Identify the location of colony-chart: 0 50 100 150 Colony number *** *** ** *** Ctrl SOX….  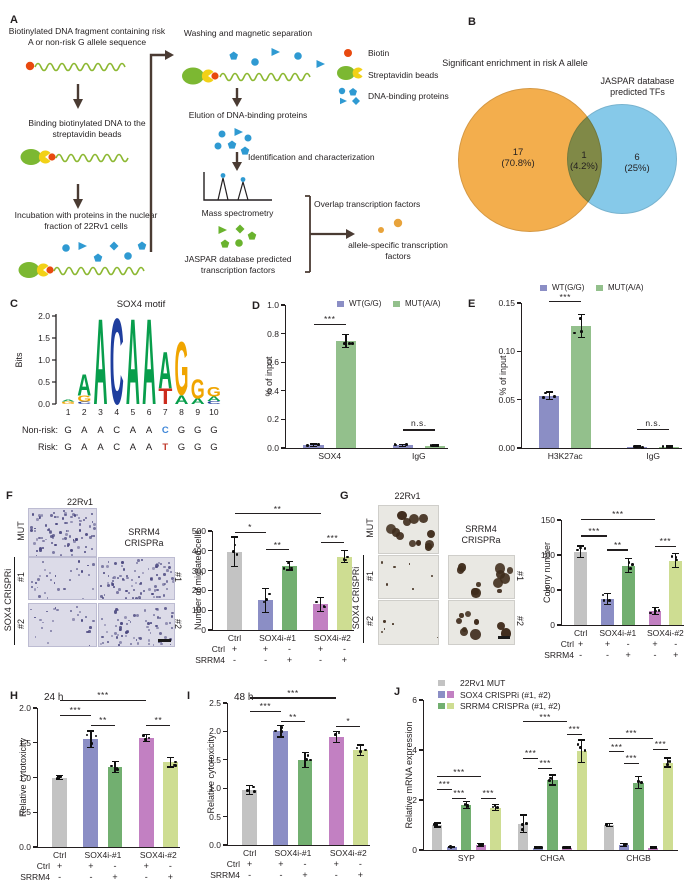
(611, 580).